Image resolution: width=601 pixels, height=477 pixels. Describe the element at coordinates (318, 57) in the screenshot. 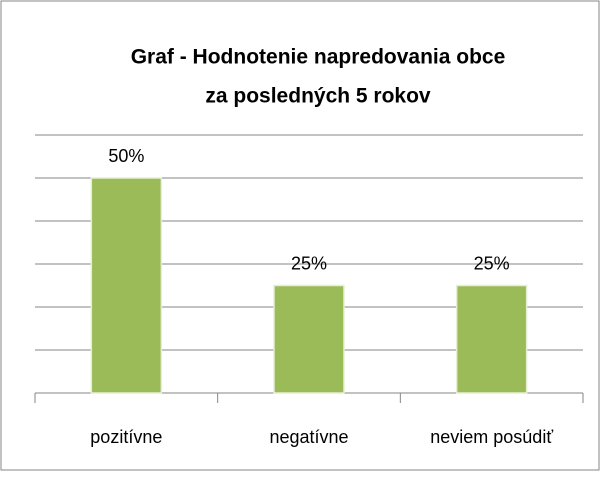

I see `chart-title: Graf - Hodnotenie napredovania obce` at that location.